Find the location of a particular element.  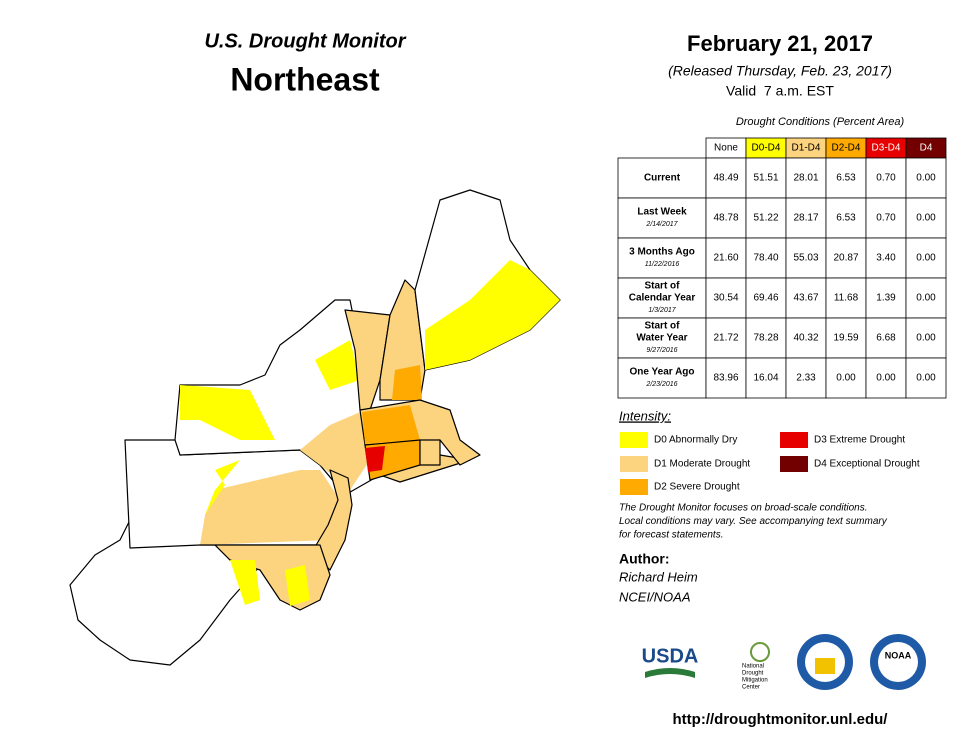

legend-title: Intensity: is located at coordinates (645, 415).